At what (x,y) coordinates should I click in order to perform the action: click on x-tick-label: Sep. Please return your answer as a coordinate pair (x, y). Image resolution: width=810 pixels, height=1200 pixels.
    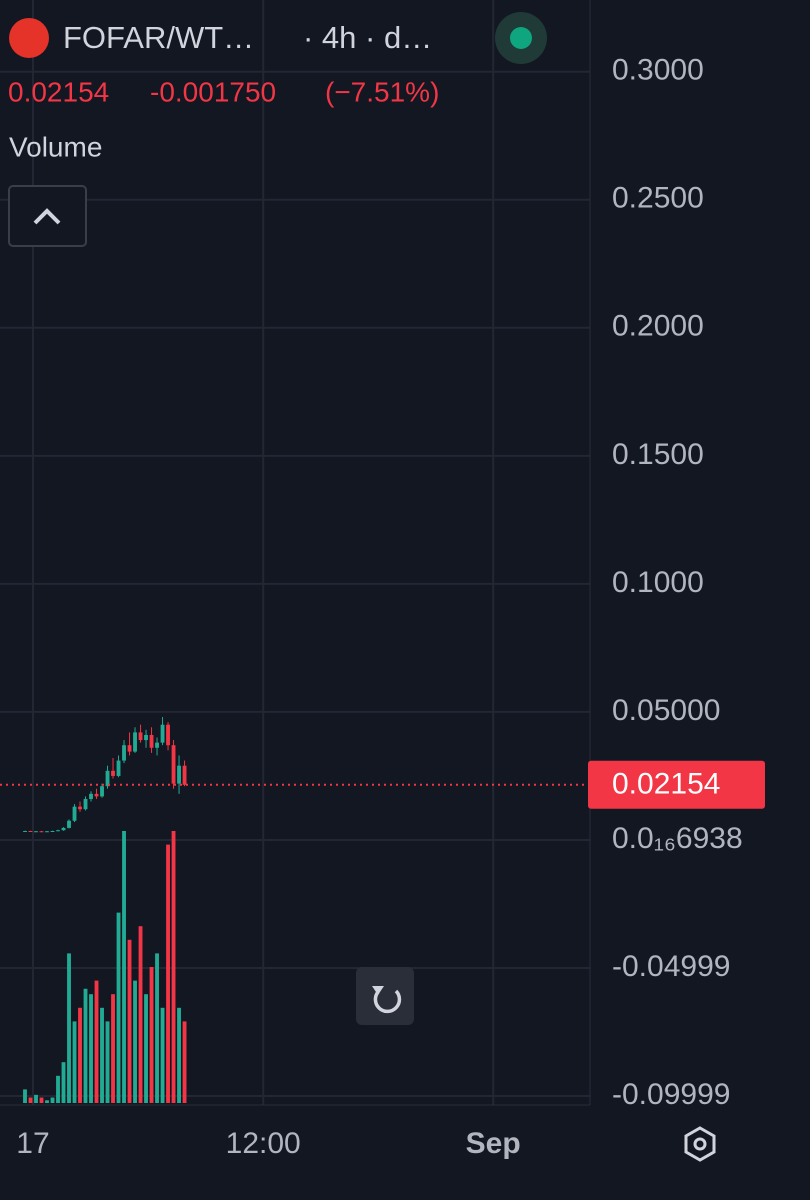
    Looking at the image, I should click on (493, 1143).